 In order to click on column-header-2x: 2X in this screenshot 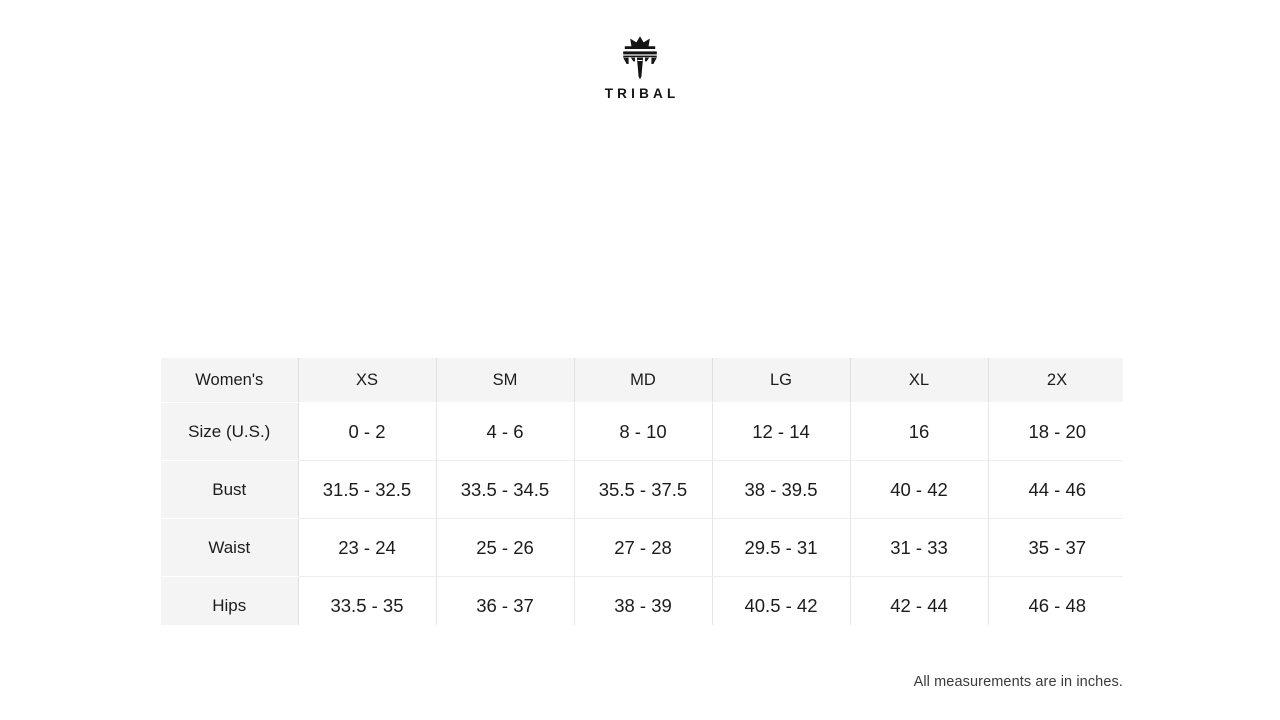, I will do `click(1055, 380)`.